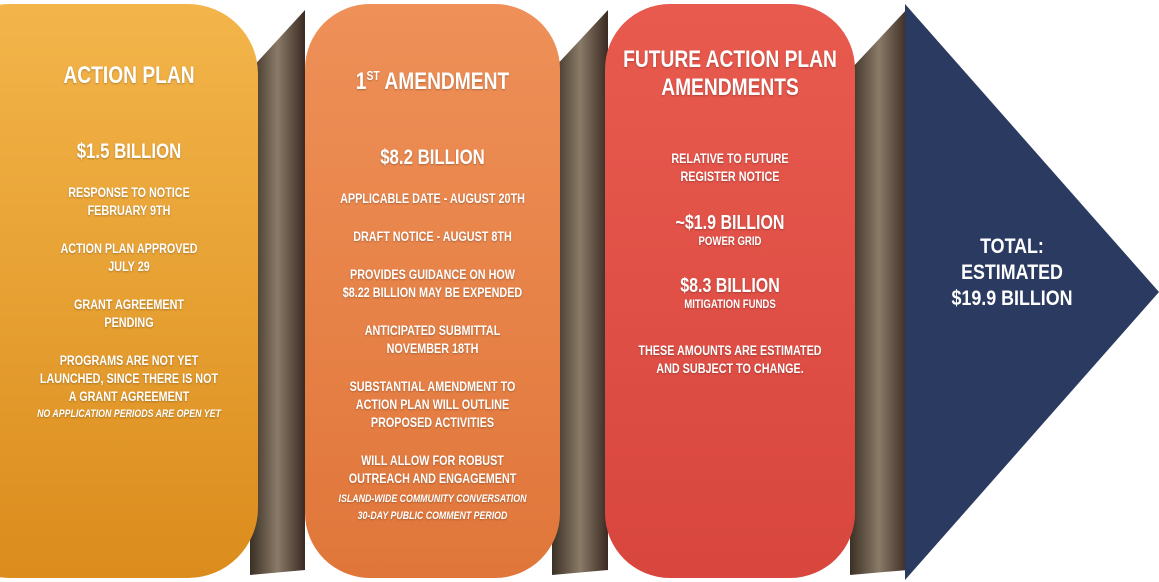 This screenshot has width=1159, height=582. I want to click on panel-title: 1ST AMENDMENT, so click(432, 79).